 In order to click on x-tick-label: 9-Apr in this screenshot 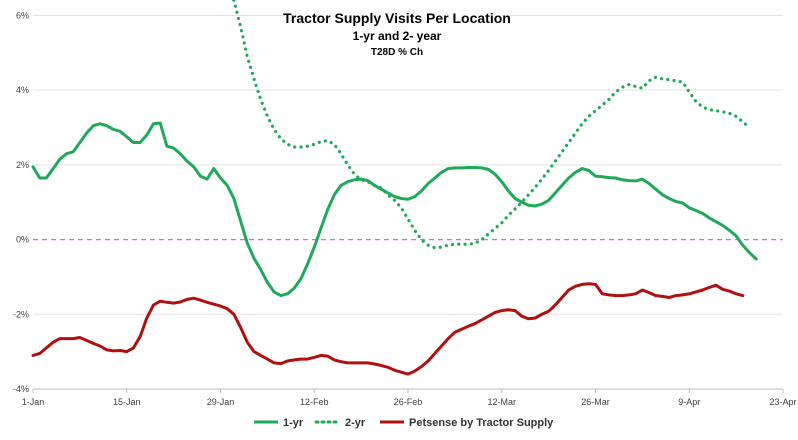, I will do `click(689, 402)`.